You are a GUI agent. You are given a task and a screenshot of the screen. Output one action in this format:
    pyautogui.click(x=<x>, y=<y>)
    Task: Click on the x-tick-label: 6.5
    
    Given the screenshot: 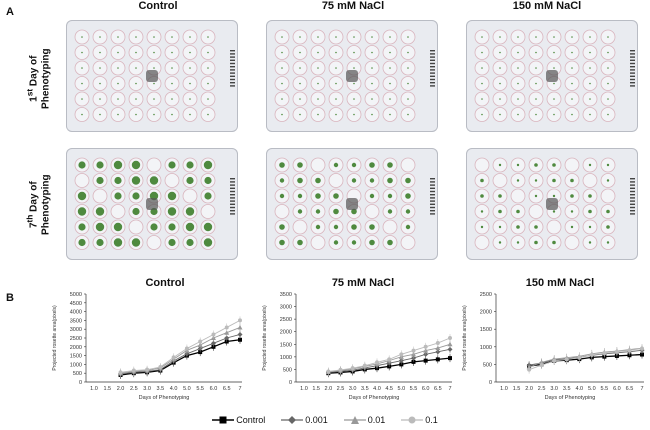 What is the action you would take?
    pyautogui.click(x=438, y=389)
    